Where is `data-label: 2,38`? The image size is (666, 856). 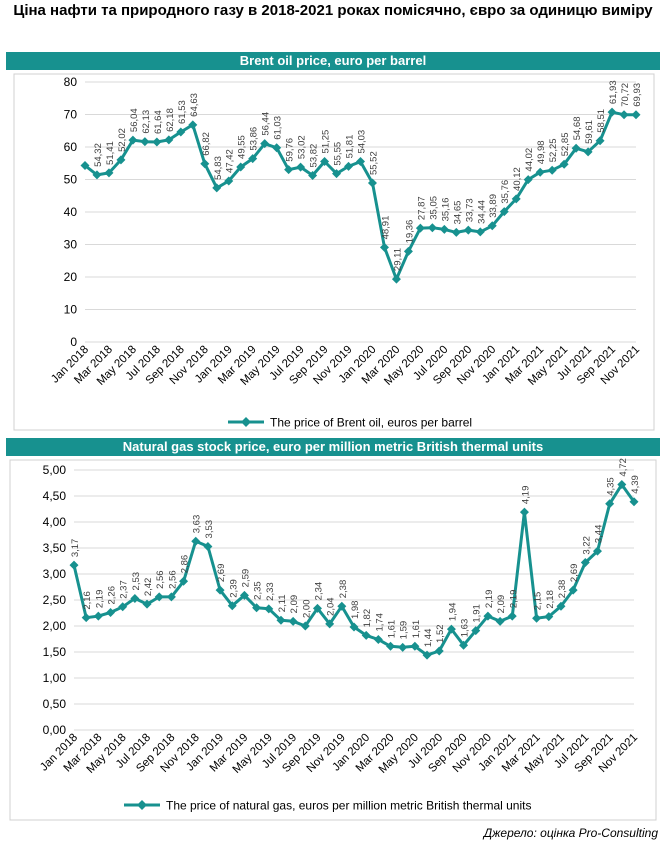 data-label: 2,38 is located at coordinates (343, 589).